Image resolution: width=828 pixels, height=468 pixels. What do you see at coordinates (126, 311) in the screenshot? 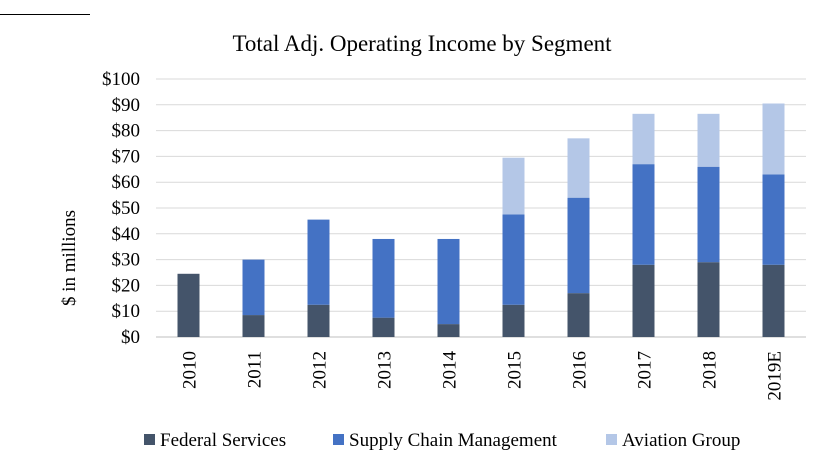
I see `y-tick-label: $10` at bounding box center [126, 311].